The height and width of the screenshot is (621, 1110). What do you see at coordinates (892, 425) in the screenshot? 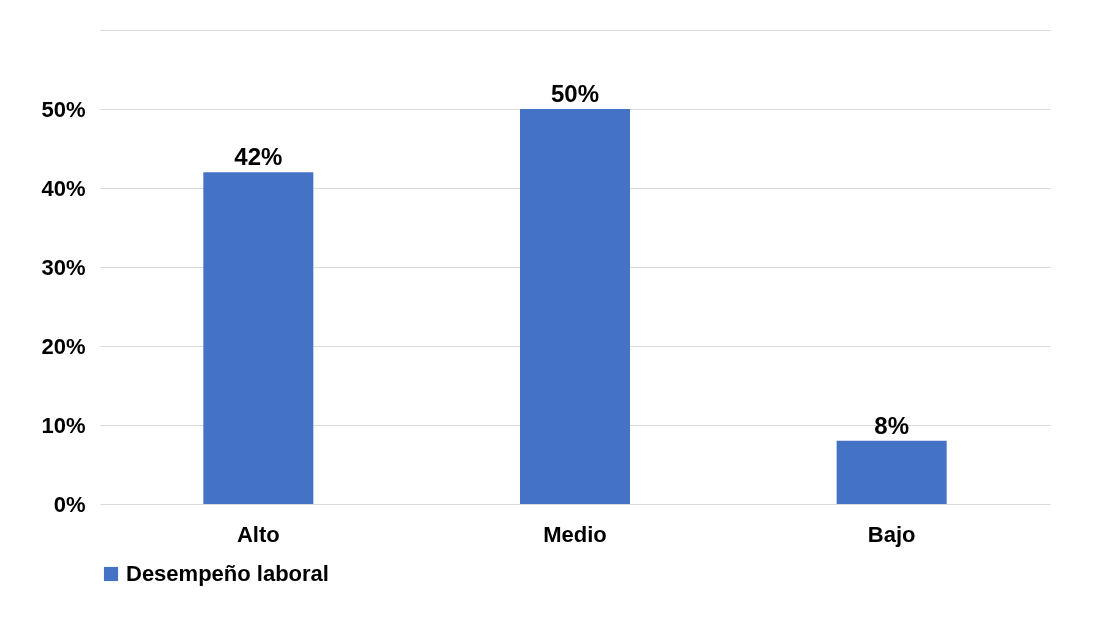
I see `text: 8%` at bounding box center [892, 425].